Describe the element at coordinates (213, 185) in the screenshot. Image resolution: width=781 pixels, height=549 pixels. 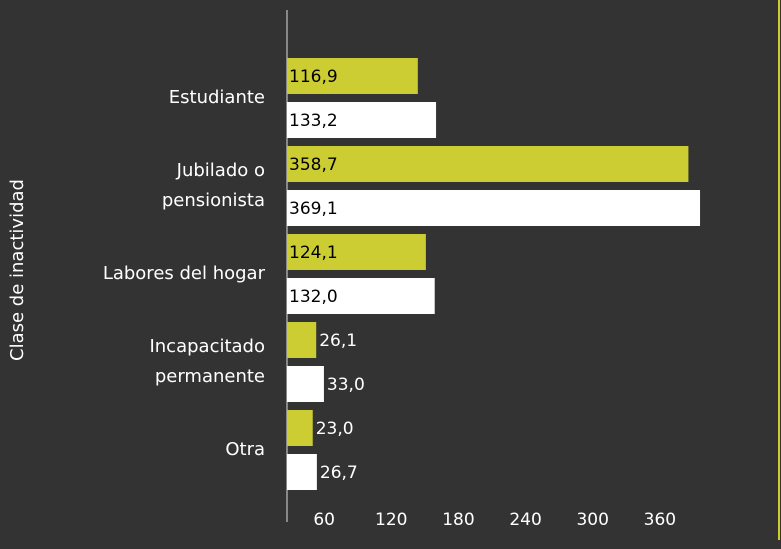
I see `y-tick-label: Jubilado o pensionista` at that location.